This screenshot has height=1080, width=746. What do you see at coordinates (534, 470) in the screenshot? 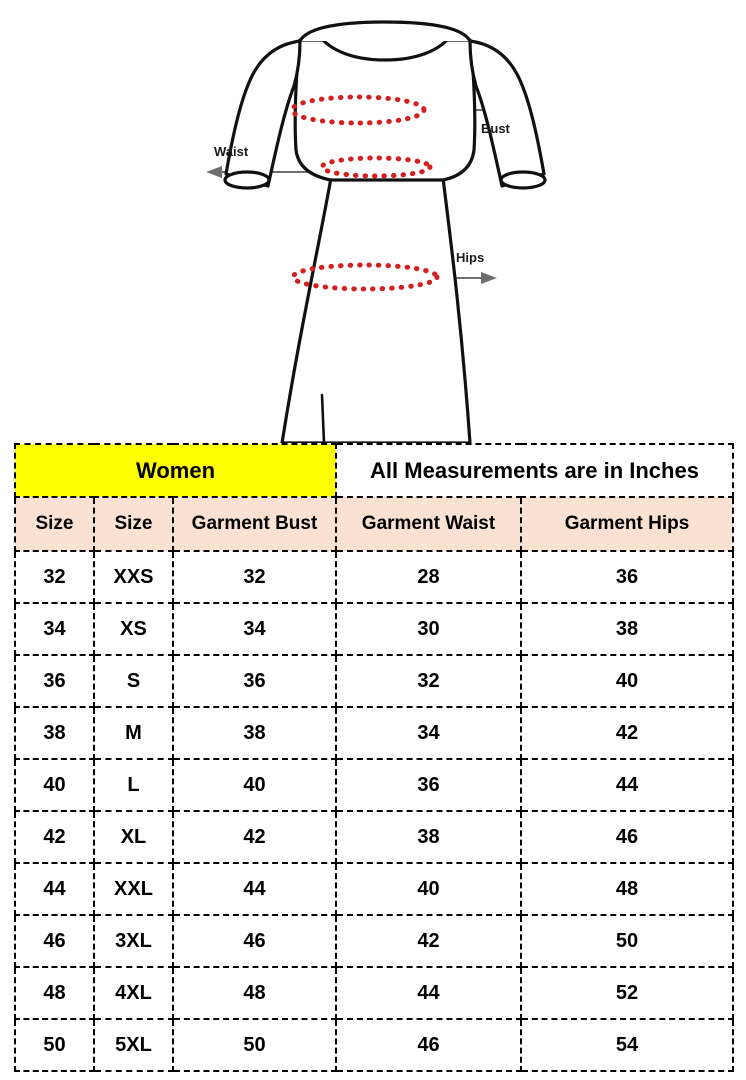
I see `units-label-cell: All Measurements are in Inches` at bounding box center [534, 470].